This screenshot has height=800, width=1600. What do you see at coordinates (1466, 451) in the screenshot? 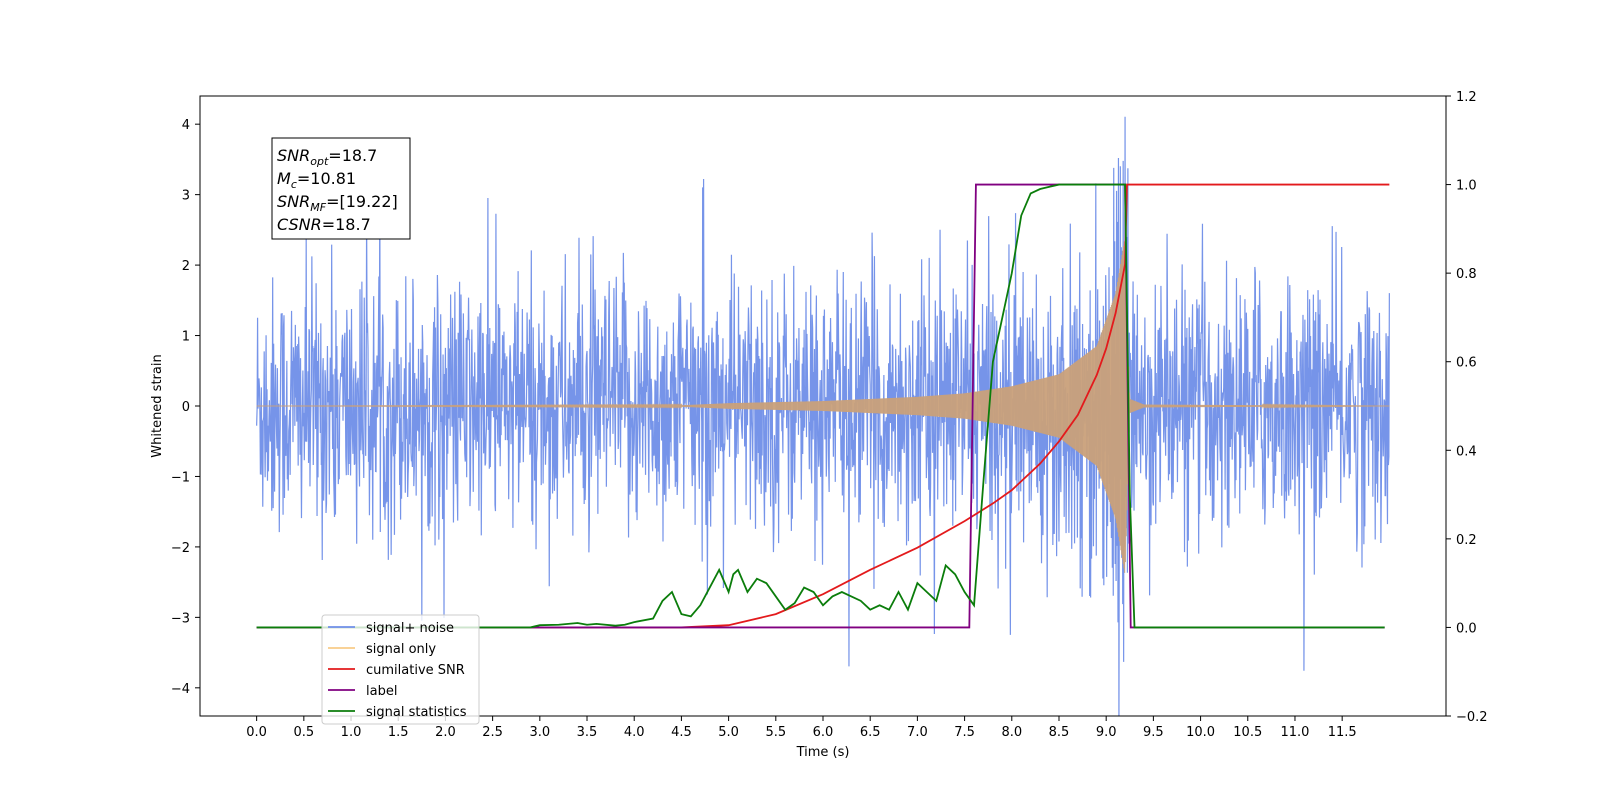
I see `y-right-tick-label: 0.4` at bounding box center [1466, 451].